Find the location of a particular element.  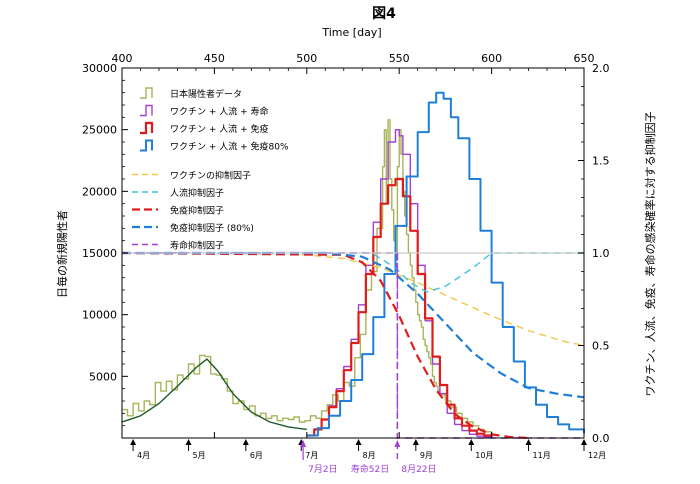

legend-item-5: ワクチンの抑制因子 is located at coordinates (191, 176).